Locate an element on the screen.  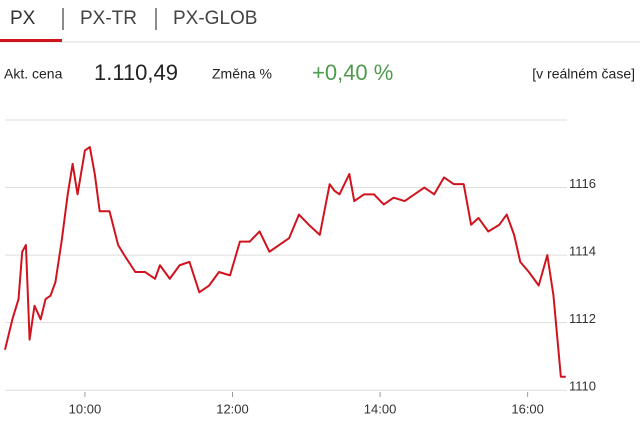
change-label: Změna % is located at coordinates (242, 74).